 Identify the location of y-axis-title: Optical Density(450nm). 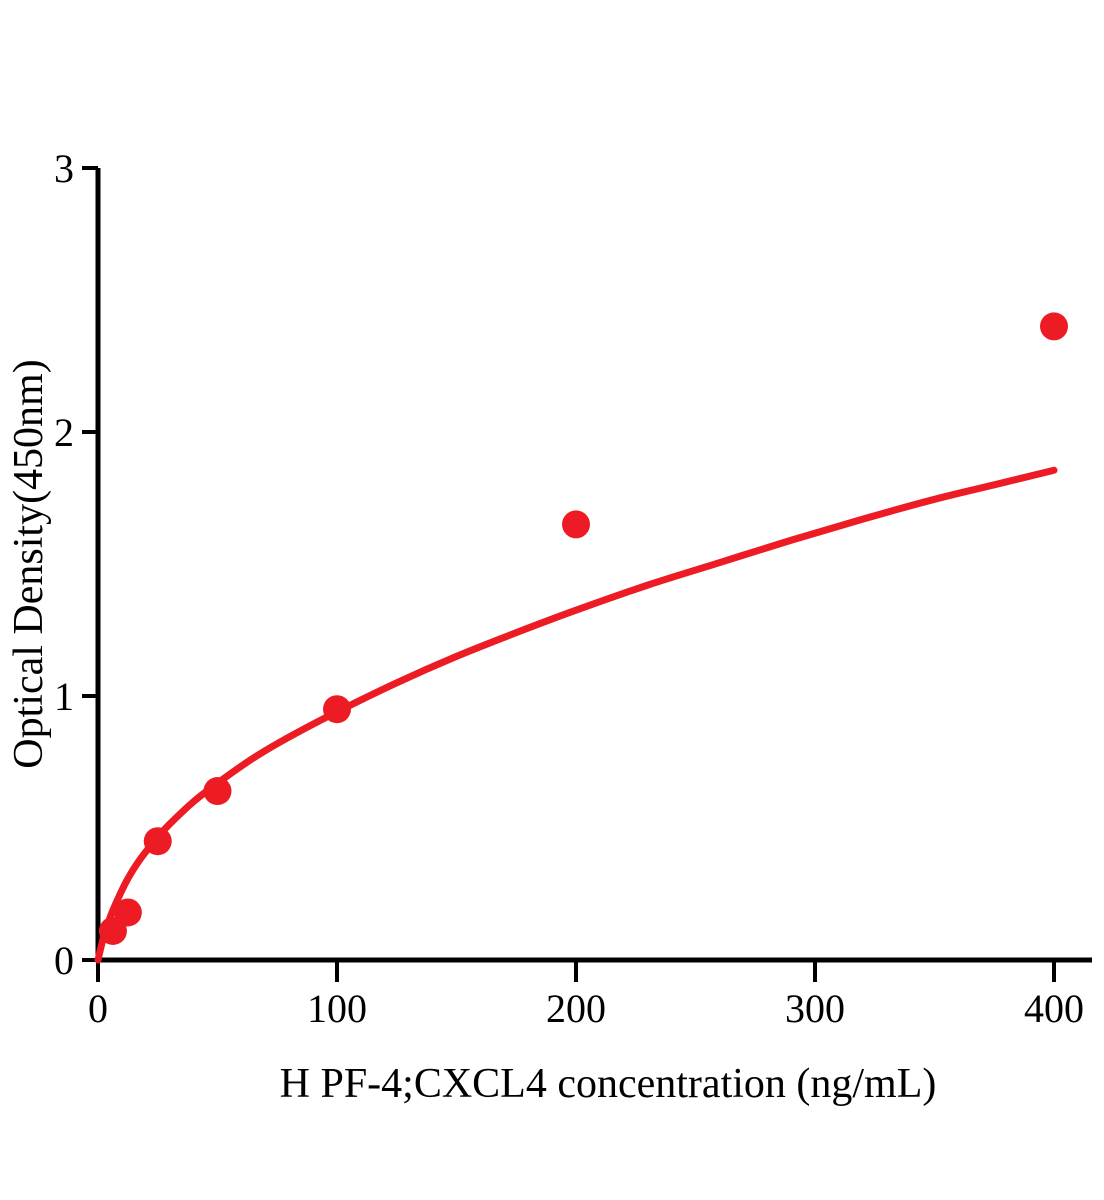
(29, 563).